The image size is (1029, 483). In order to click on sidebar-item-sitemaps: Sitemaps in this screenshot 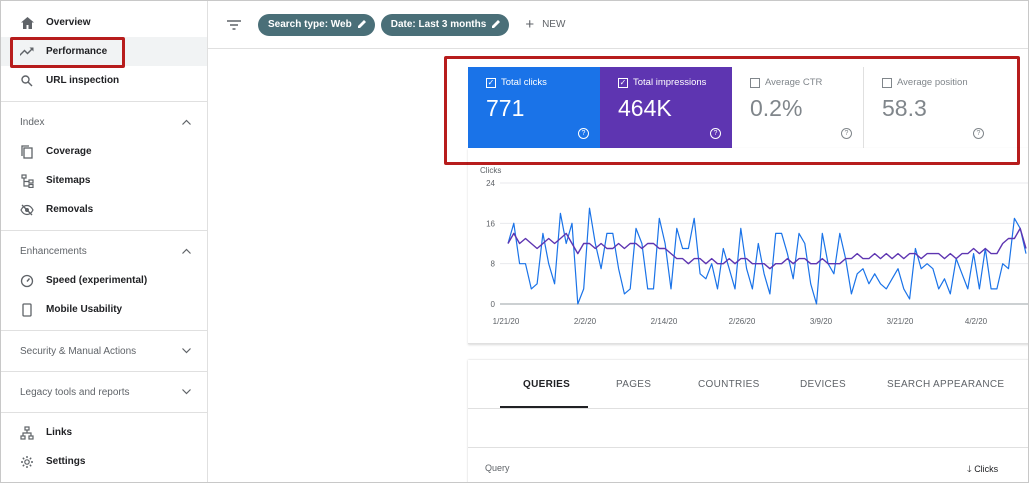, I will do `click(104, 180)`.